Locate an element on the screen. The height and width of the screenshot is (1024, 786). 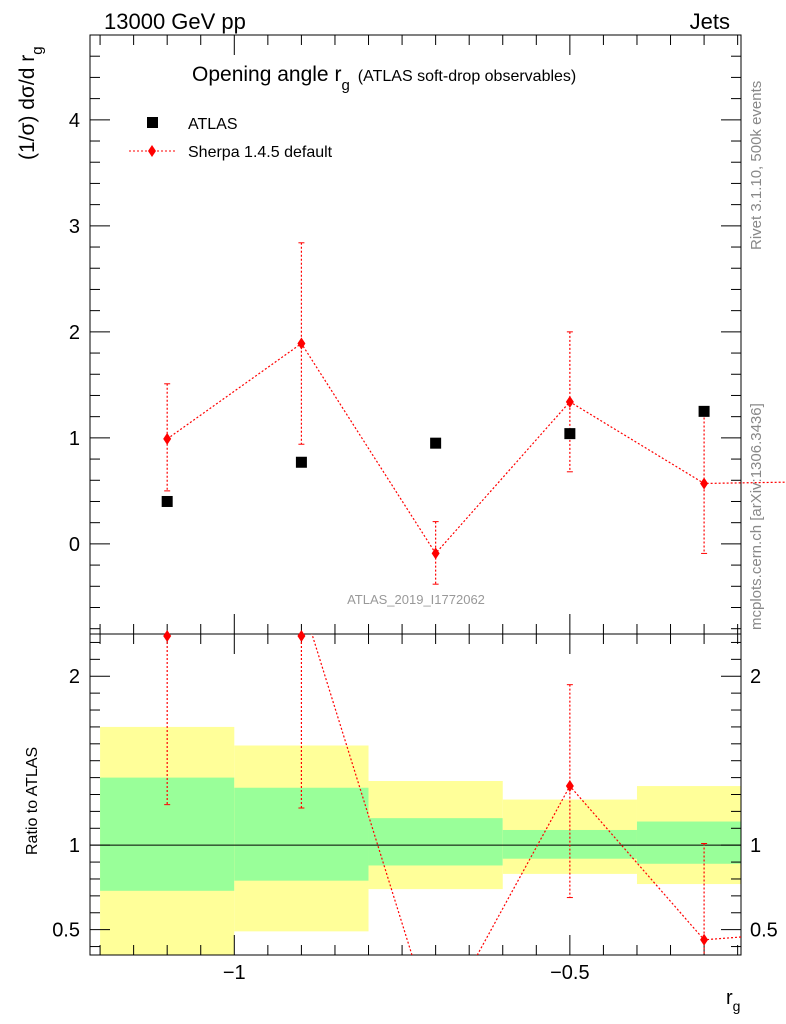
ratio-ytick-label-left: 2 is located at coordinates (74, 677).